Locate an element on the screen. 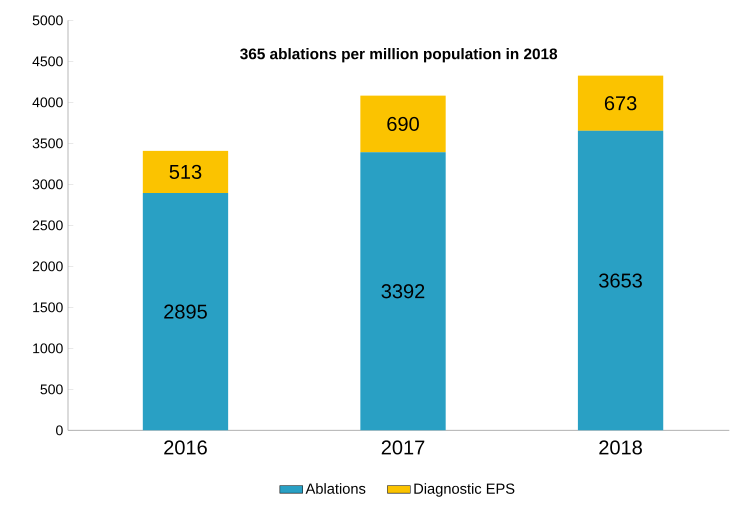 The height and width of the screenshot is (507, 731). y-tick-label: 4000 is located at coordinates (47, 102).